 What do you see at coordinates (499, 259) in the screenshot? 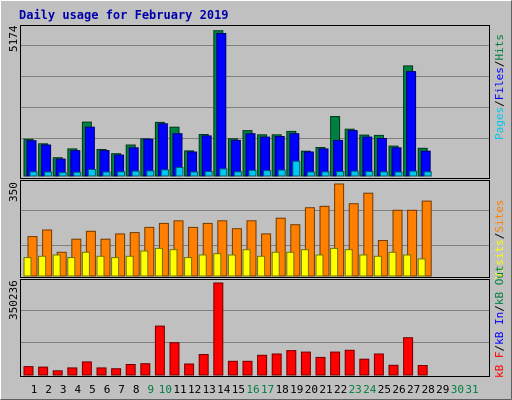
I see `legend-visits: Visits` at bounding box center [499, 259].